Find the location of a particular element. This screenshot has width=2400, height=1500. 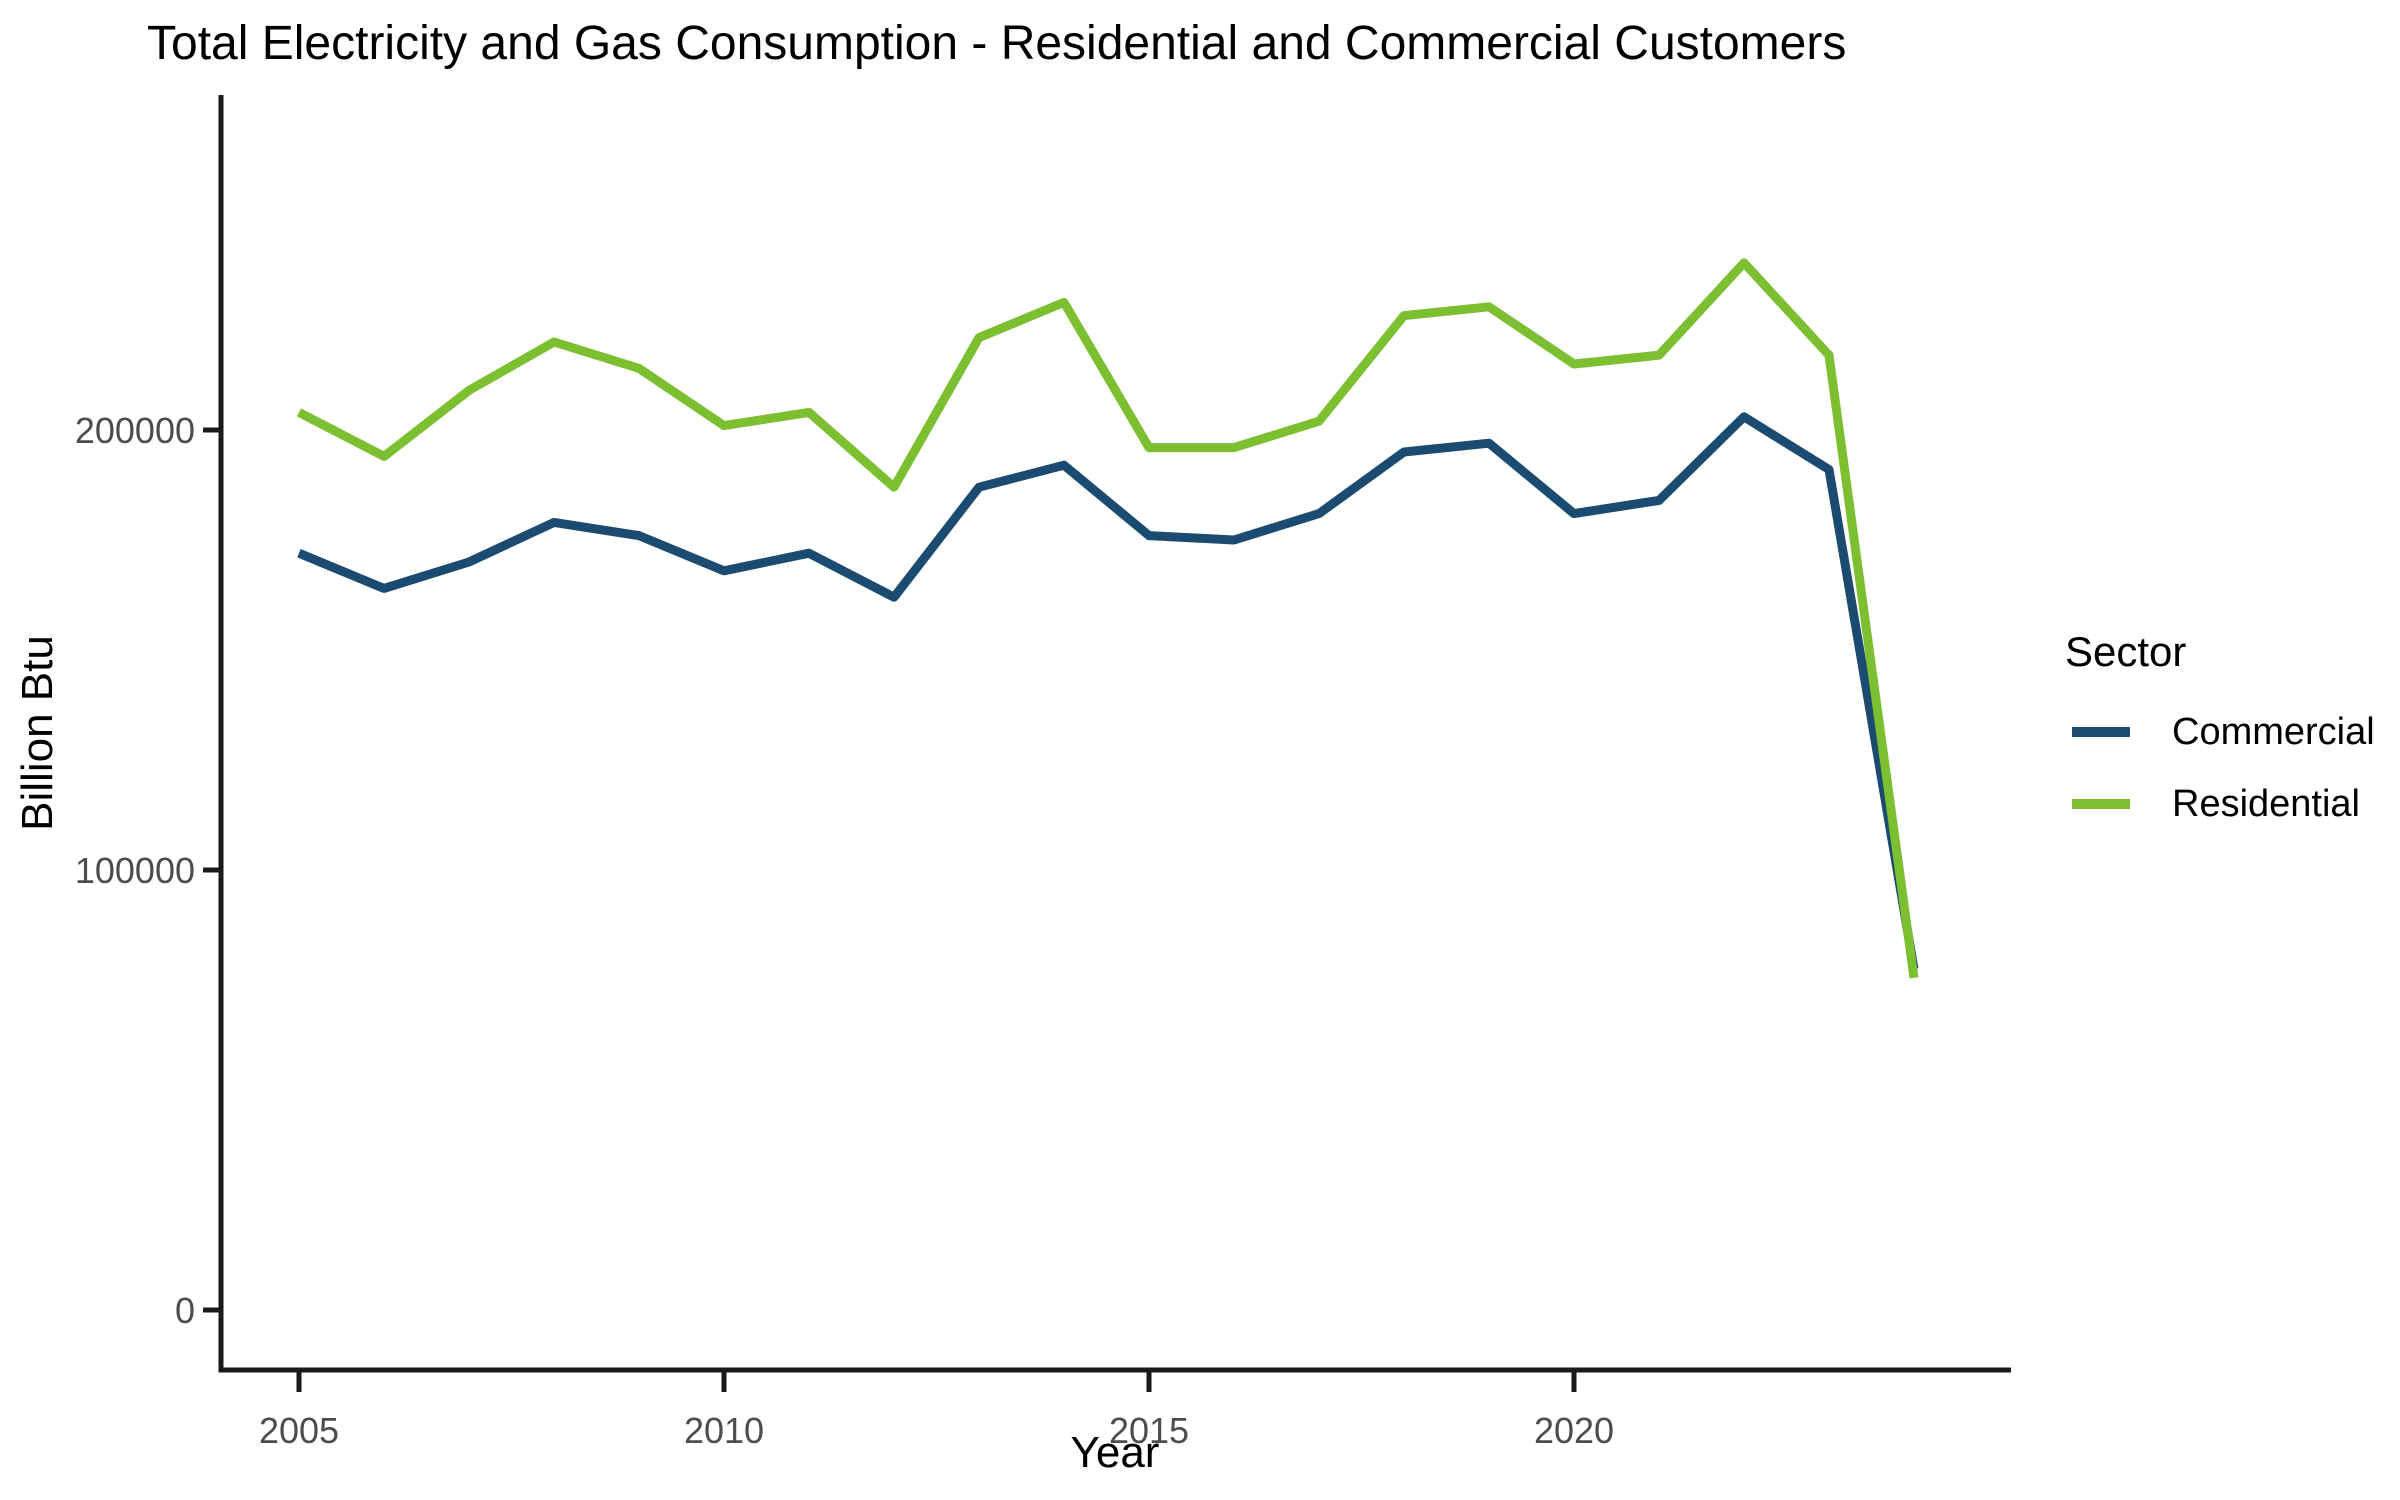

legend-label-commercial: Commercial is located at coordinates (2273, 731).